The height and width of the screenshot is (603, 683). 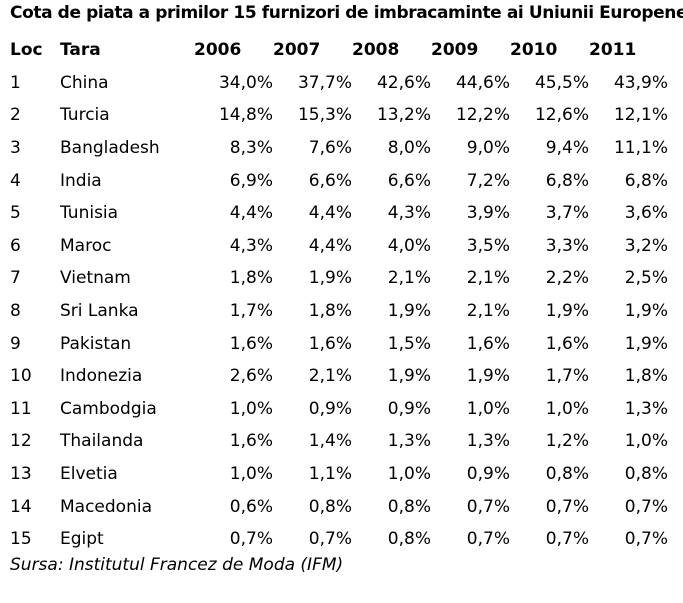 What do you see at coordinates (89, 474) in the screenshot?
I see `cell-tara: Elvetia` at bounding box center [89, 474].